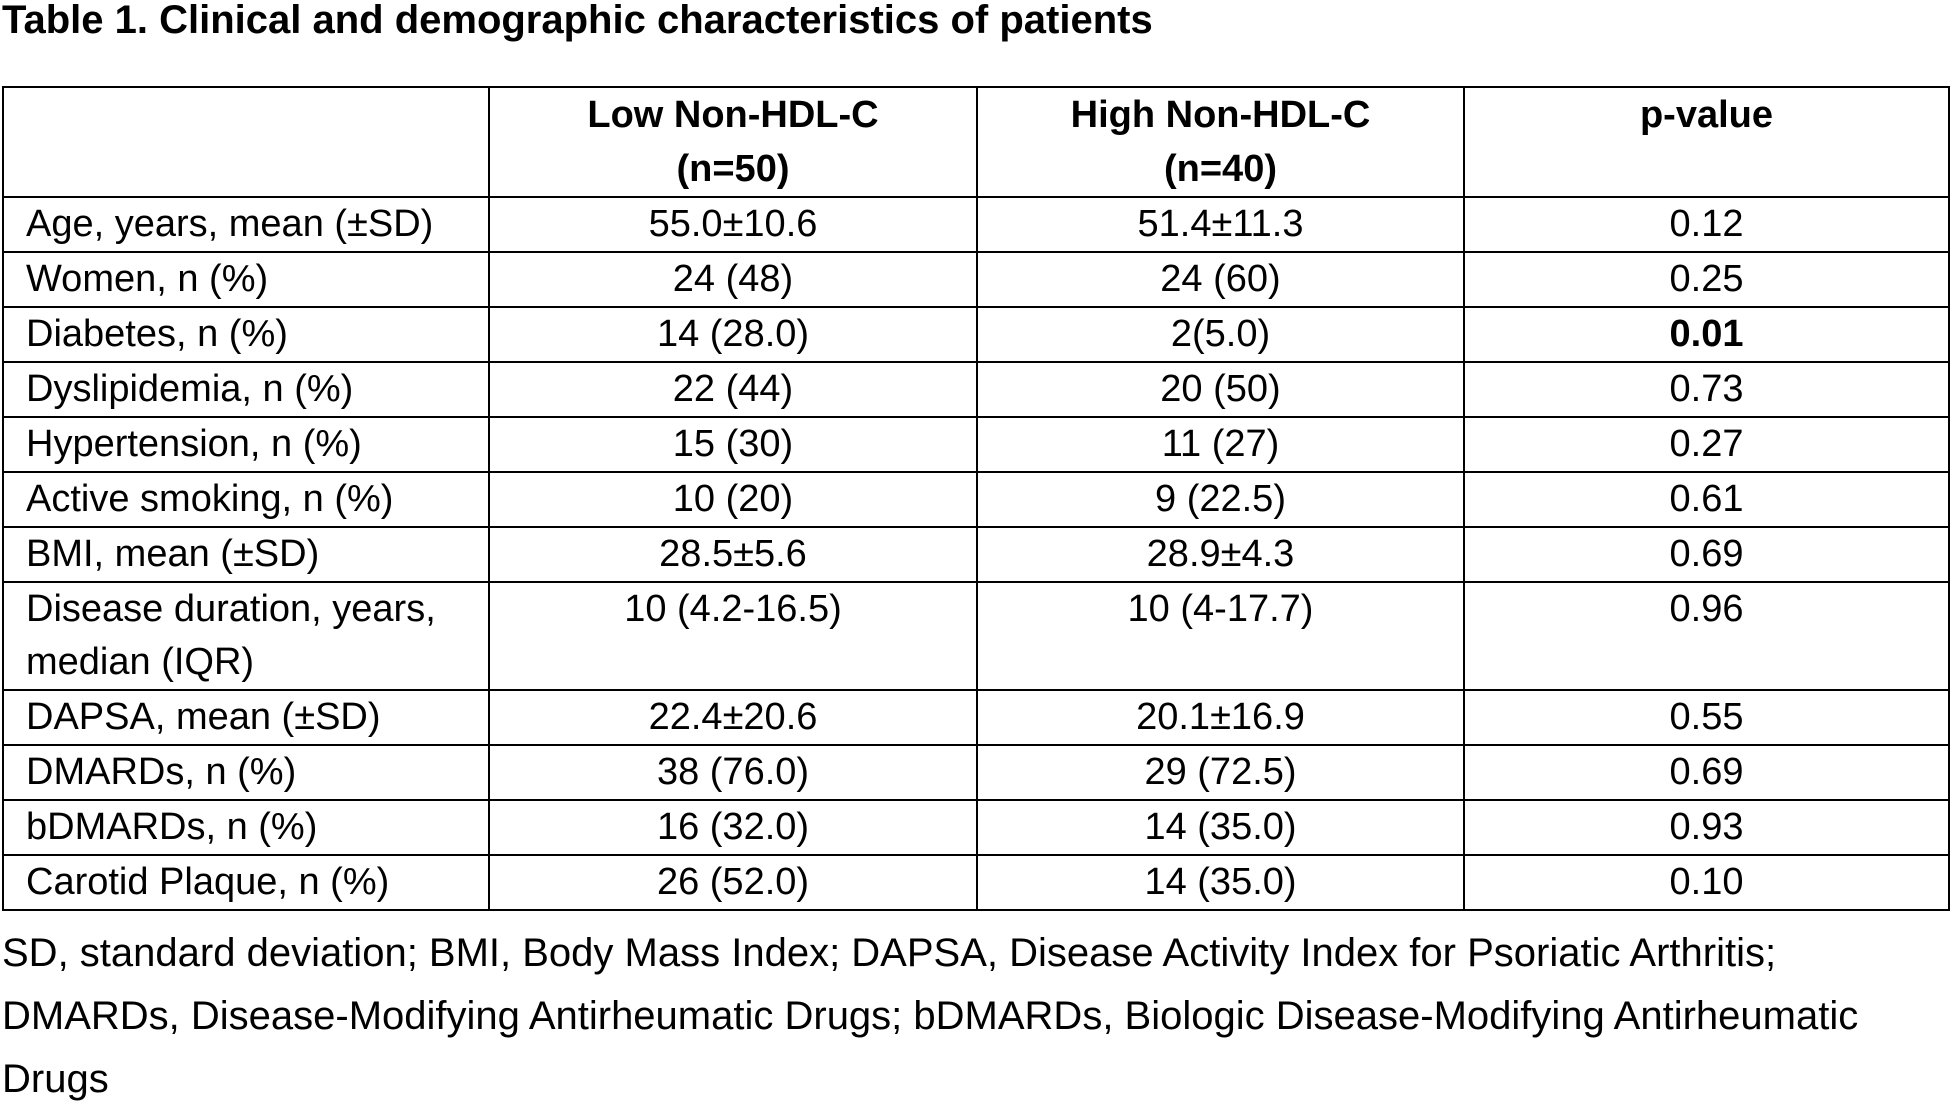  Describe the element at coordinates (246, 389) in the screenshot. I see `row-label-cell: Dyslipidemia, n (%)` at that location.